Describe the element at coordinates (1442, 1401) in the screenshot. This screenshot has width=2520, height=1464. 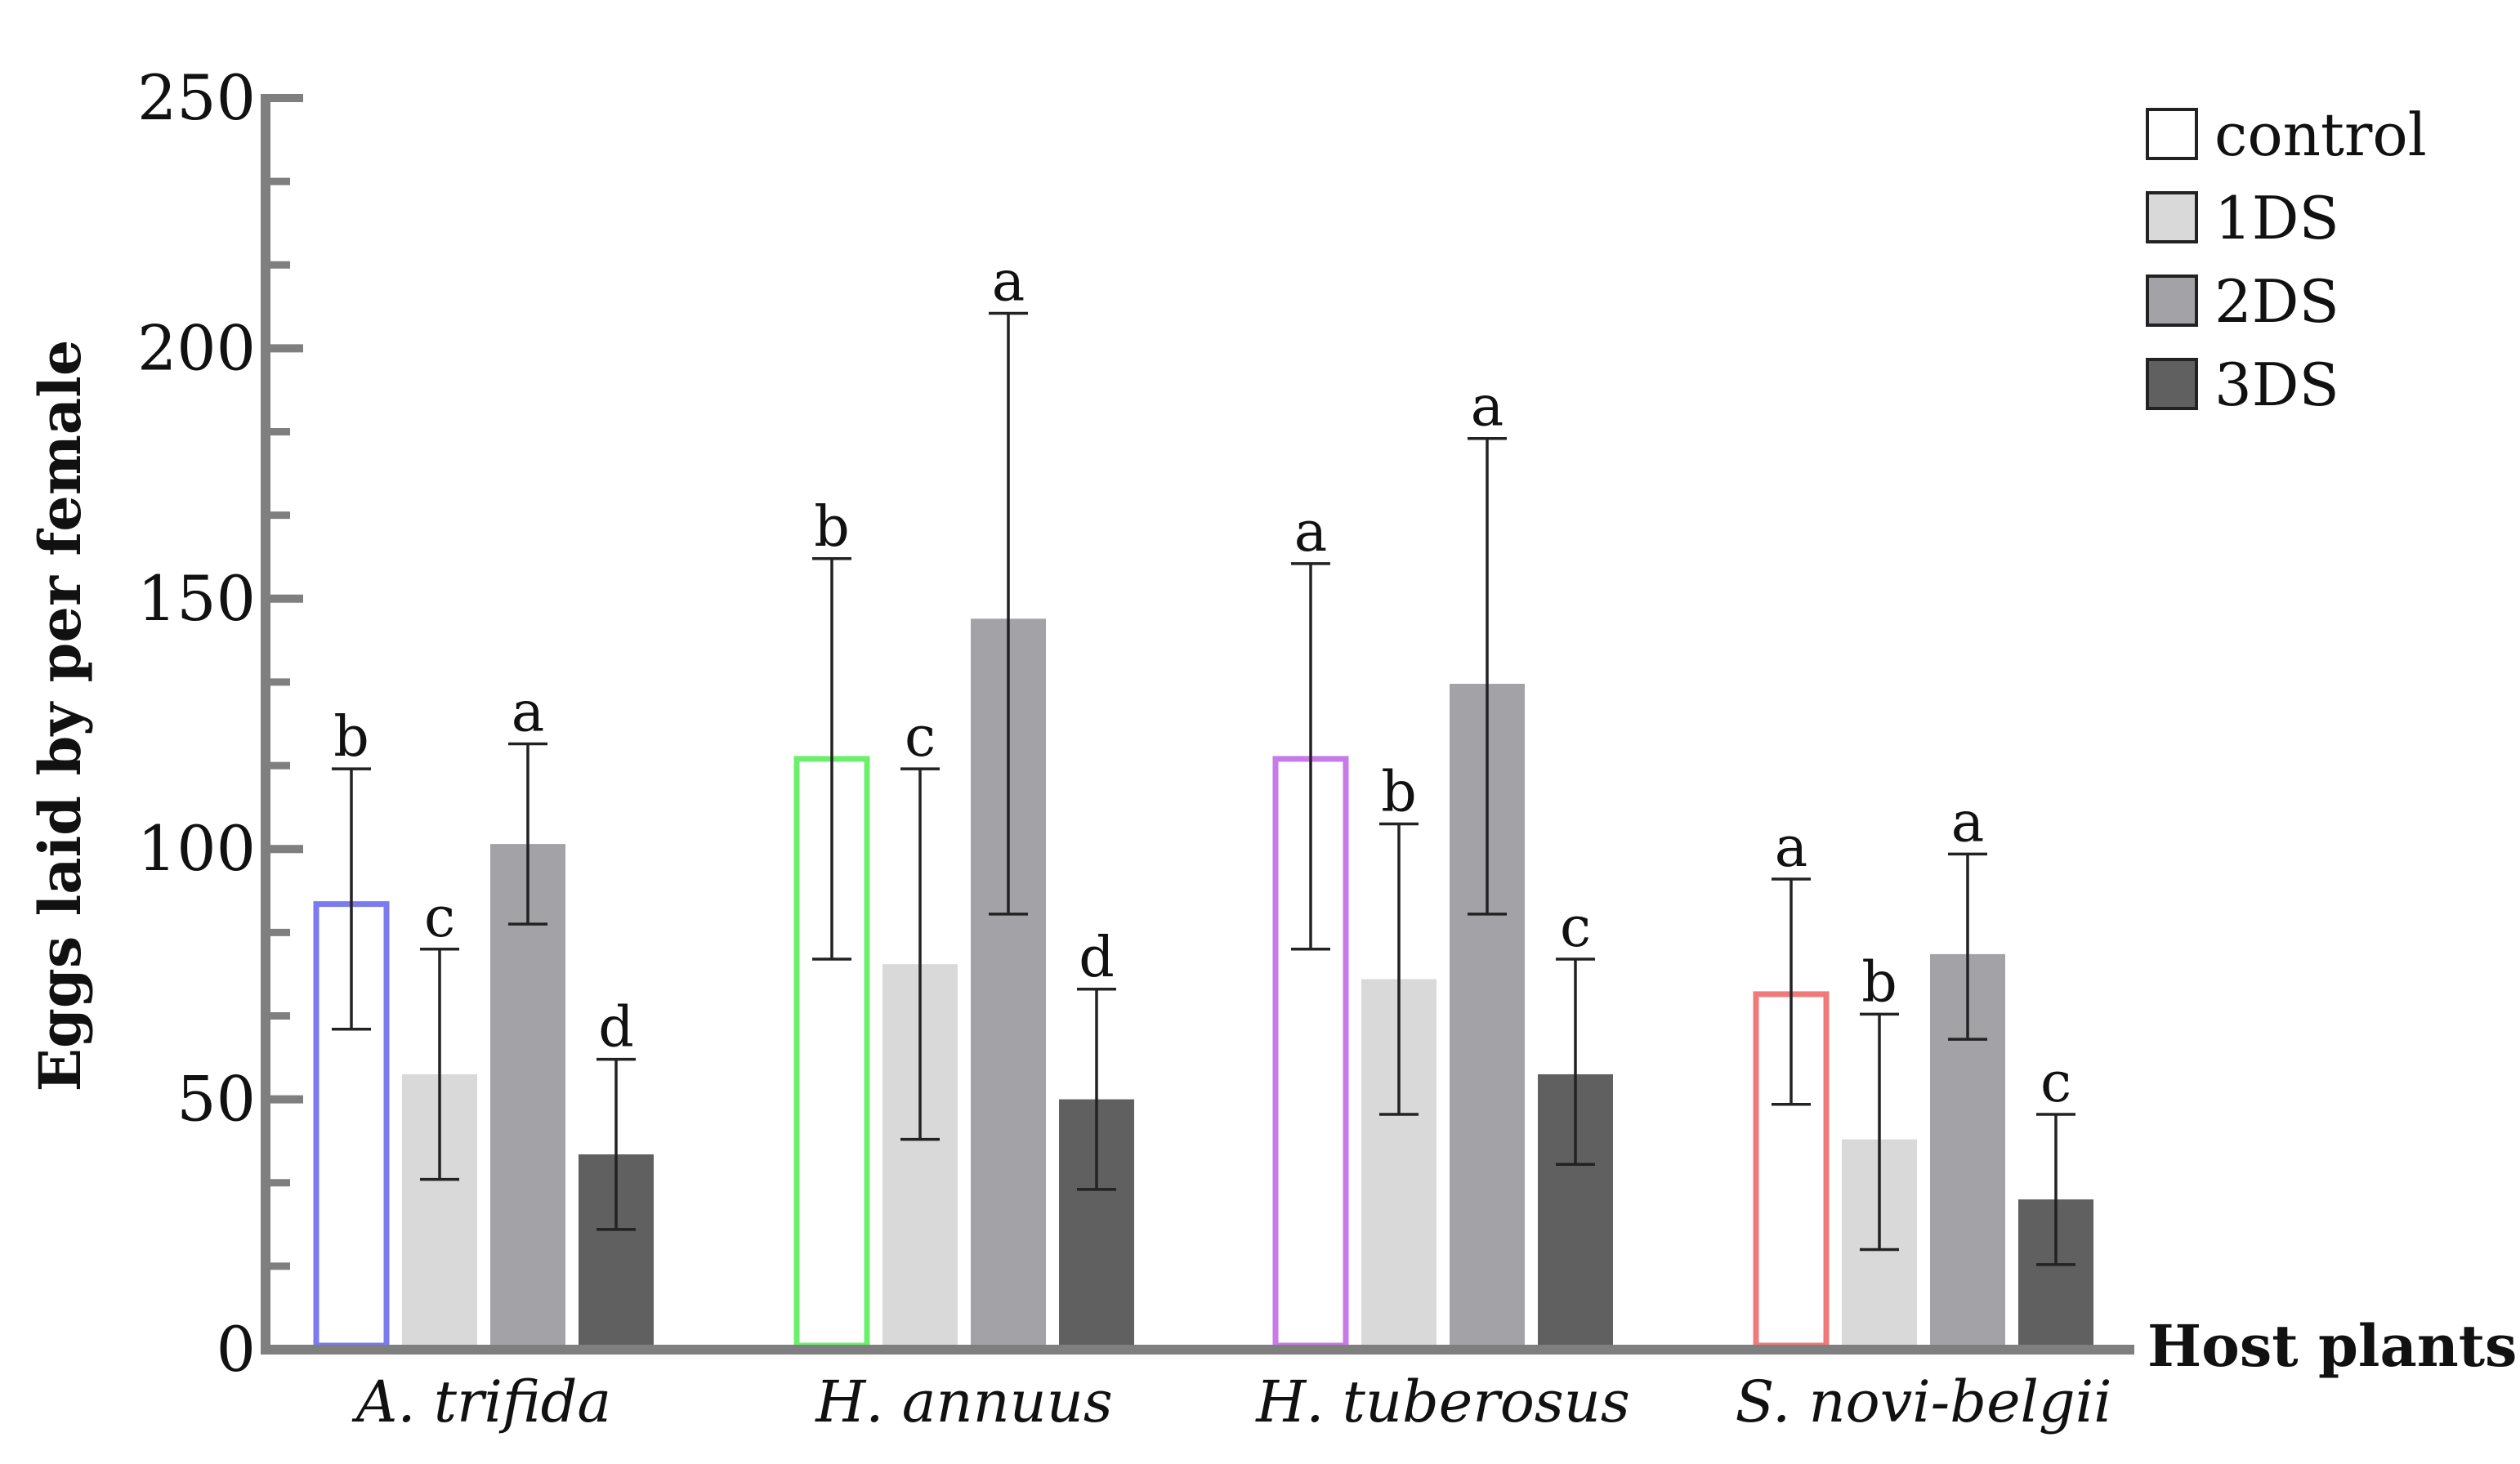
I see `x-category-label: H. tuberosus` at that location.